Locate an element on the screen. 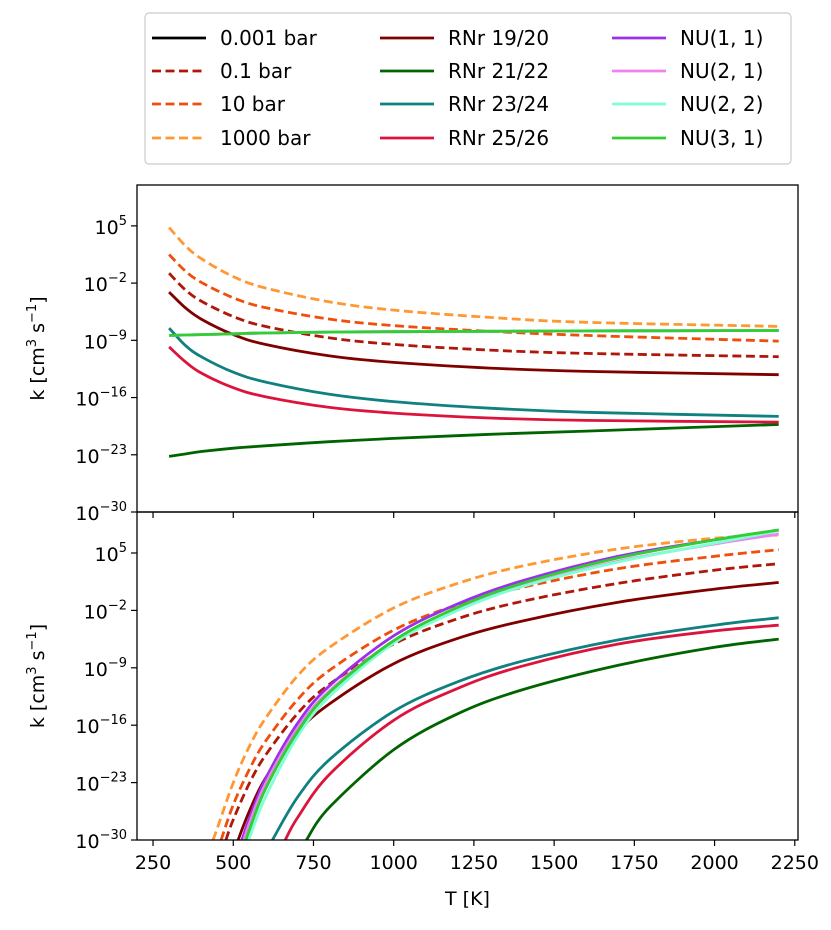 This screenshot has width=831, height=930. x-tick-label: 1500 is located at coordinates (554, 863).